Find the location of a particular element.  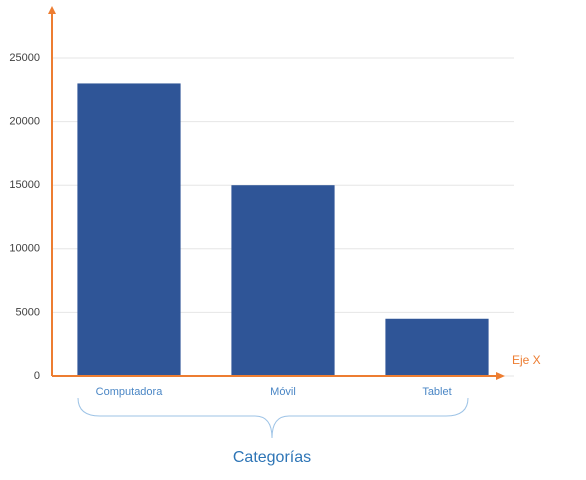

y-tick-label: 5000 is located at coordinates (28, 312).